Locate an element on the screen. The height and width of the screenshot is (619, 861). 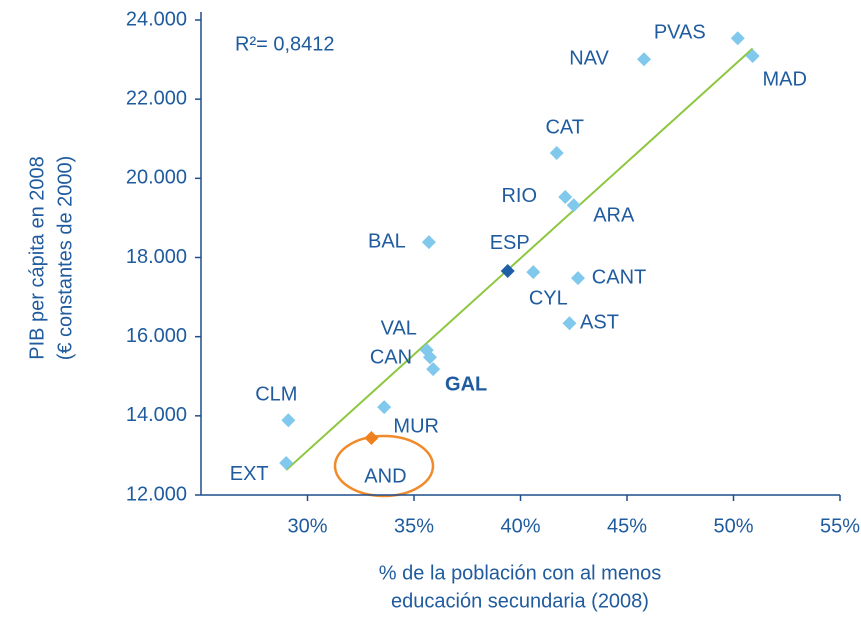
annotation: R²= 0,8412 is located at coordinates (285, 44).